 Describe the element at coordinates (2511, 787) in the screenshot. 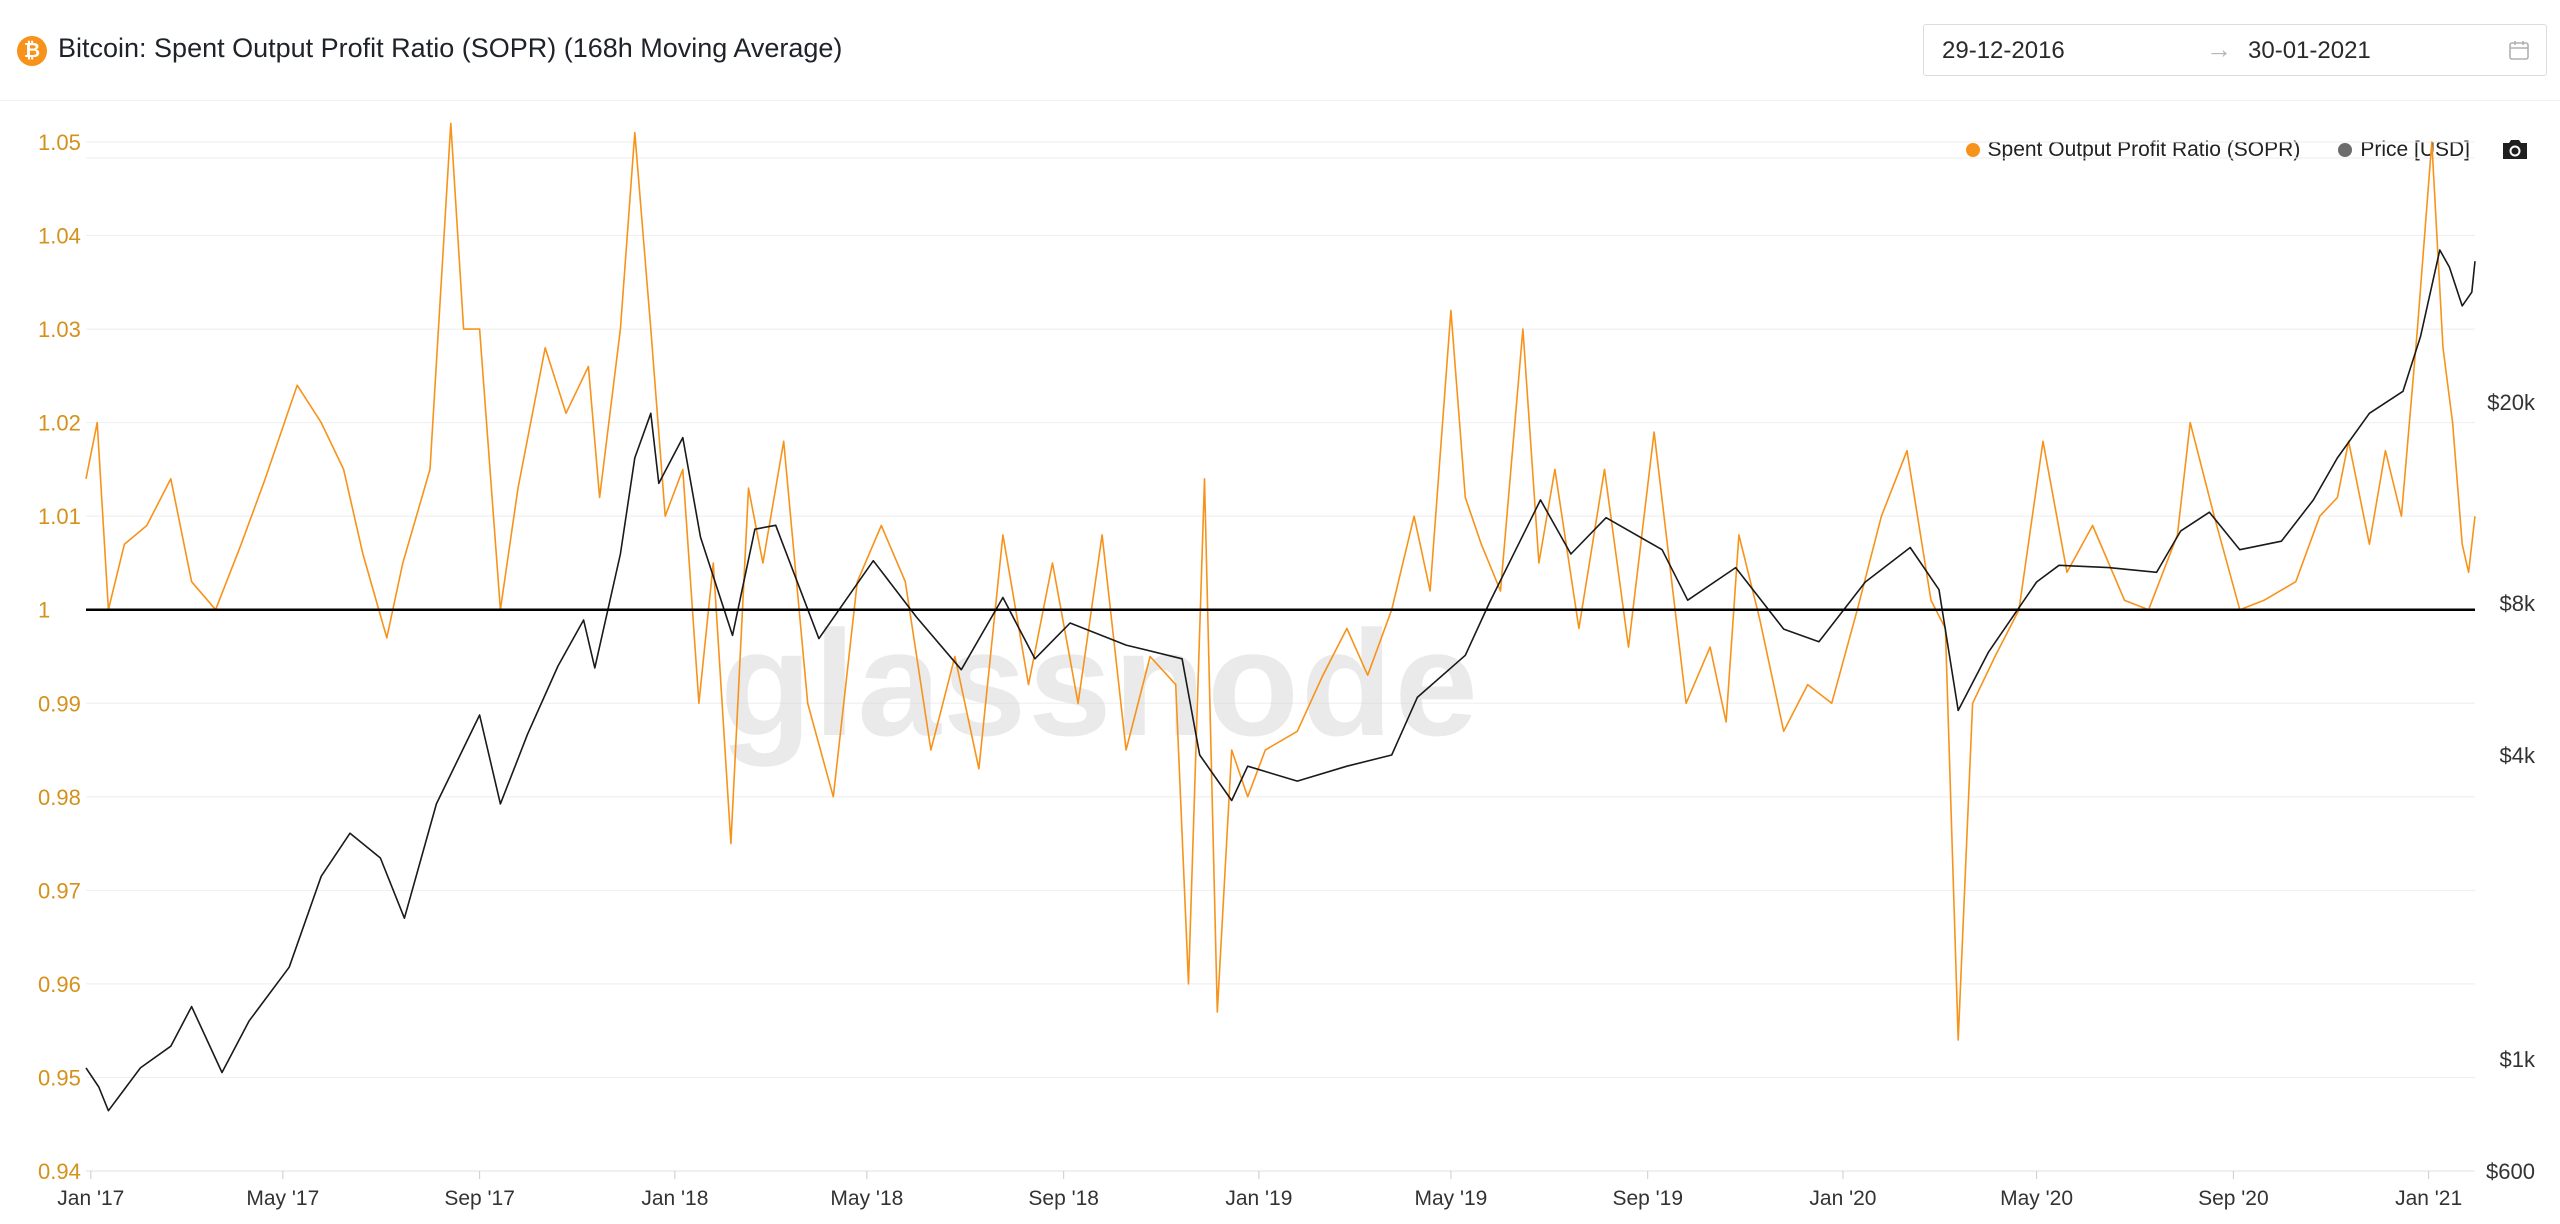

I see `y-axis-right: $20k $8k $4k $1k $600` at that location.